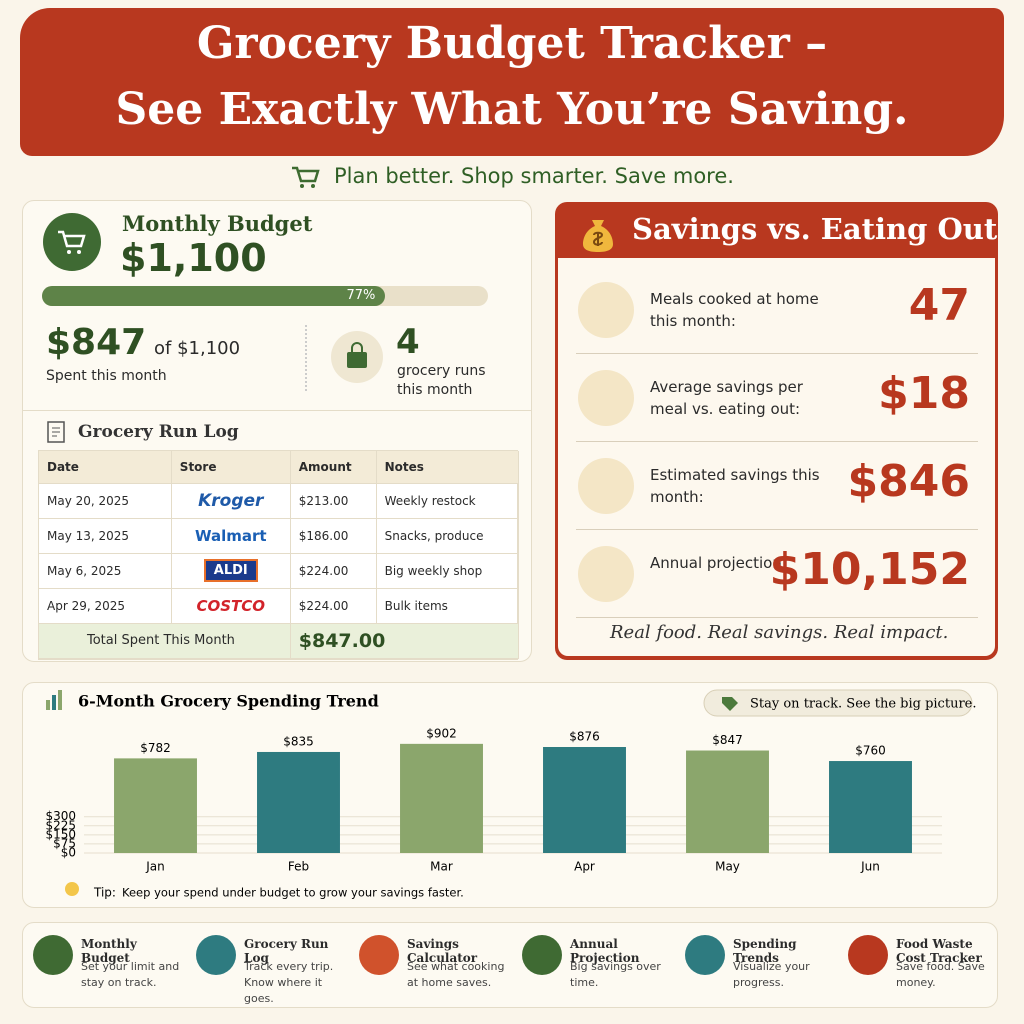 The image size is (1024, 1024). What do you see at coordinates (86, 605) in the screenshot?
I see `cell-text: Apr 29, 2025` at bounding box center [86, 605].